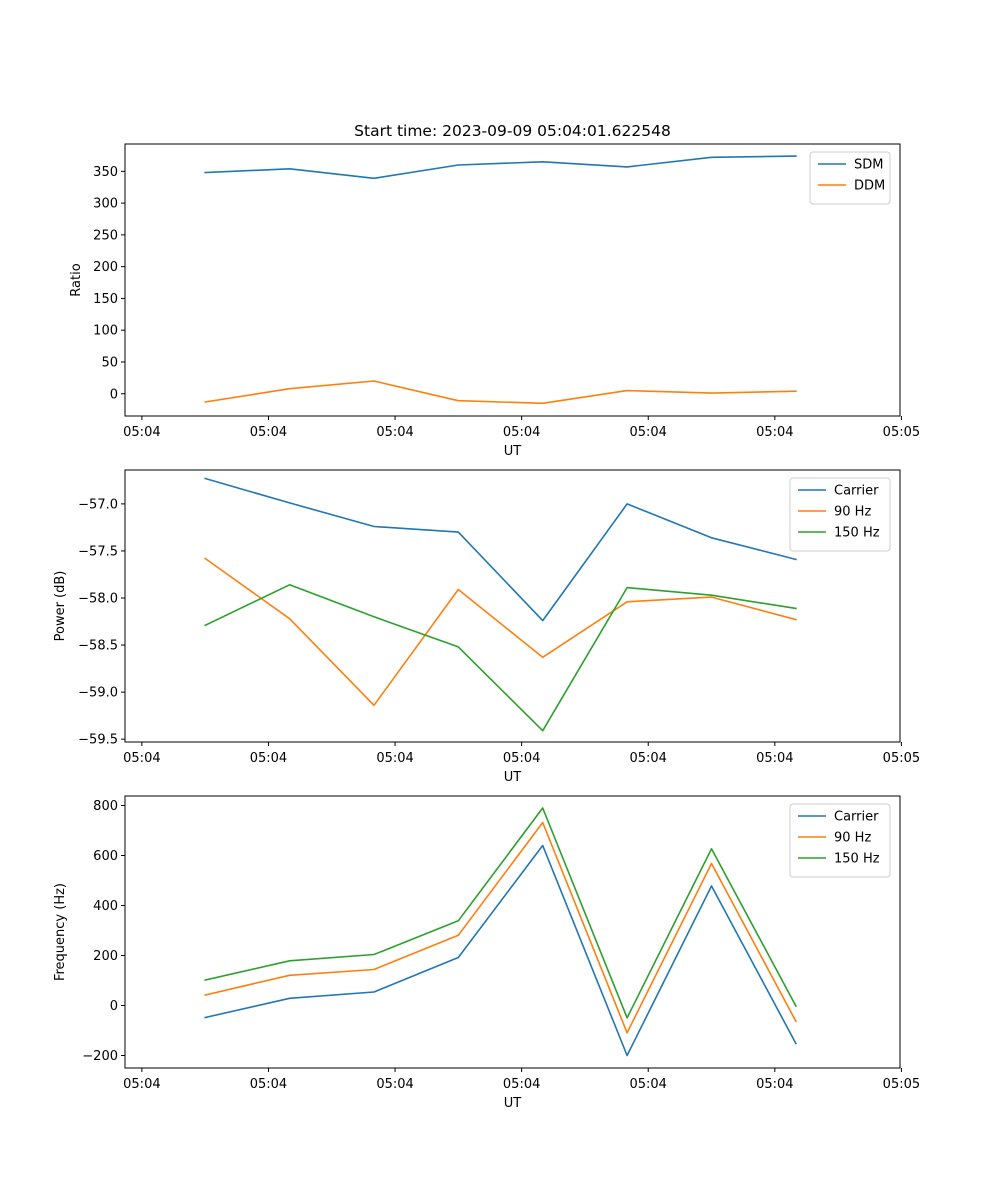 Image resolution: width=1000 pixels, height=1200 pixels. What do you see at coordinates (98, 693) in the screenshot?
I see `y-tick-label: −59.0` at bounding box center [98, 693].